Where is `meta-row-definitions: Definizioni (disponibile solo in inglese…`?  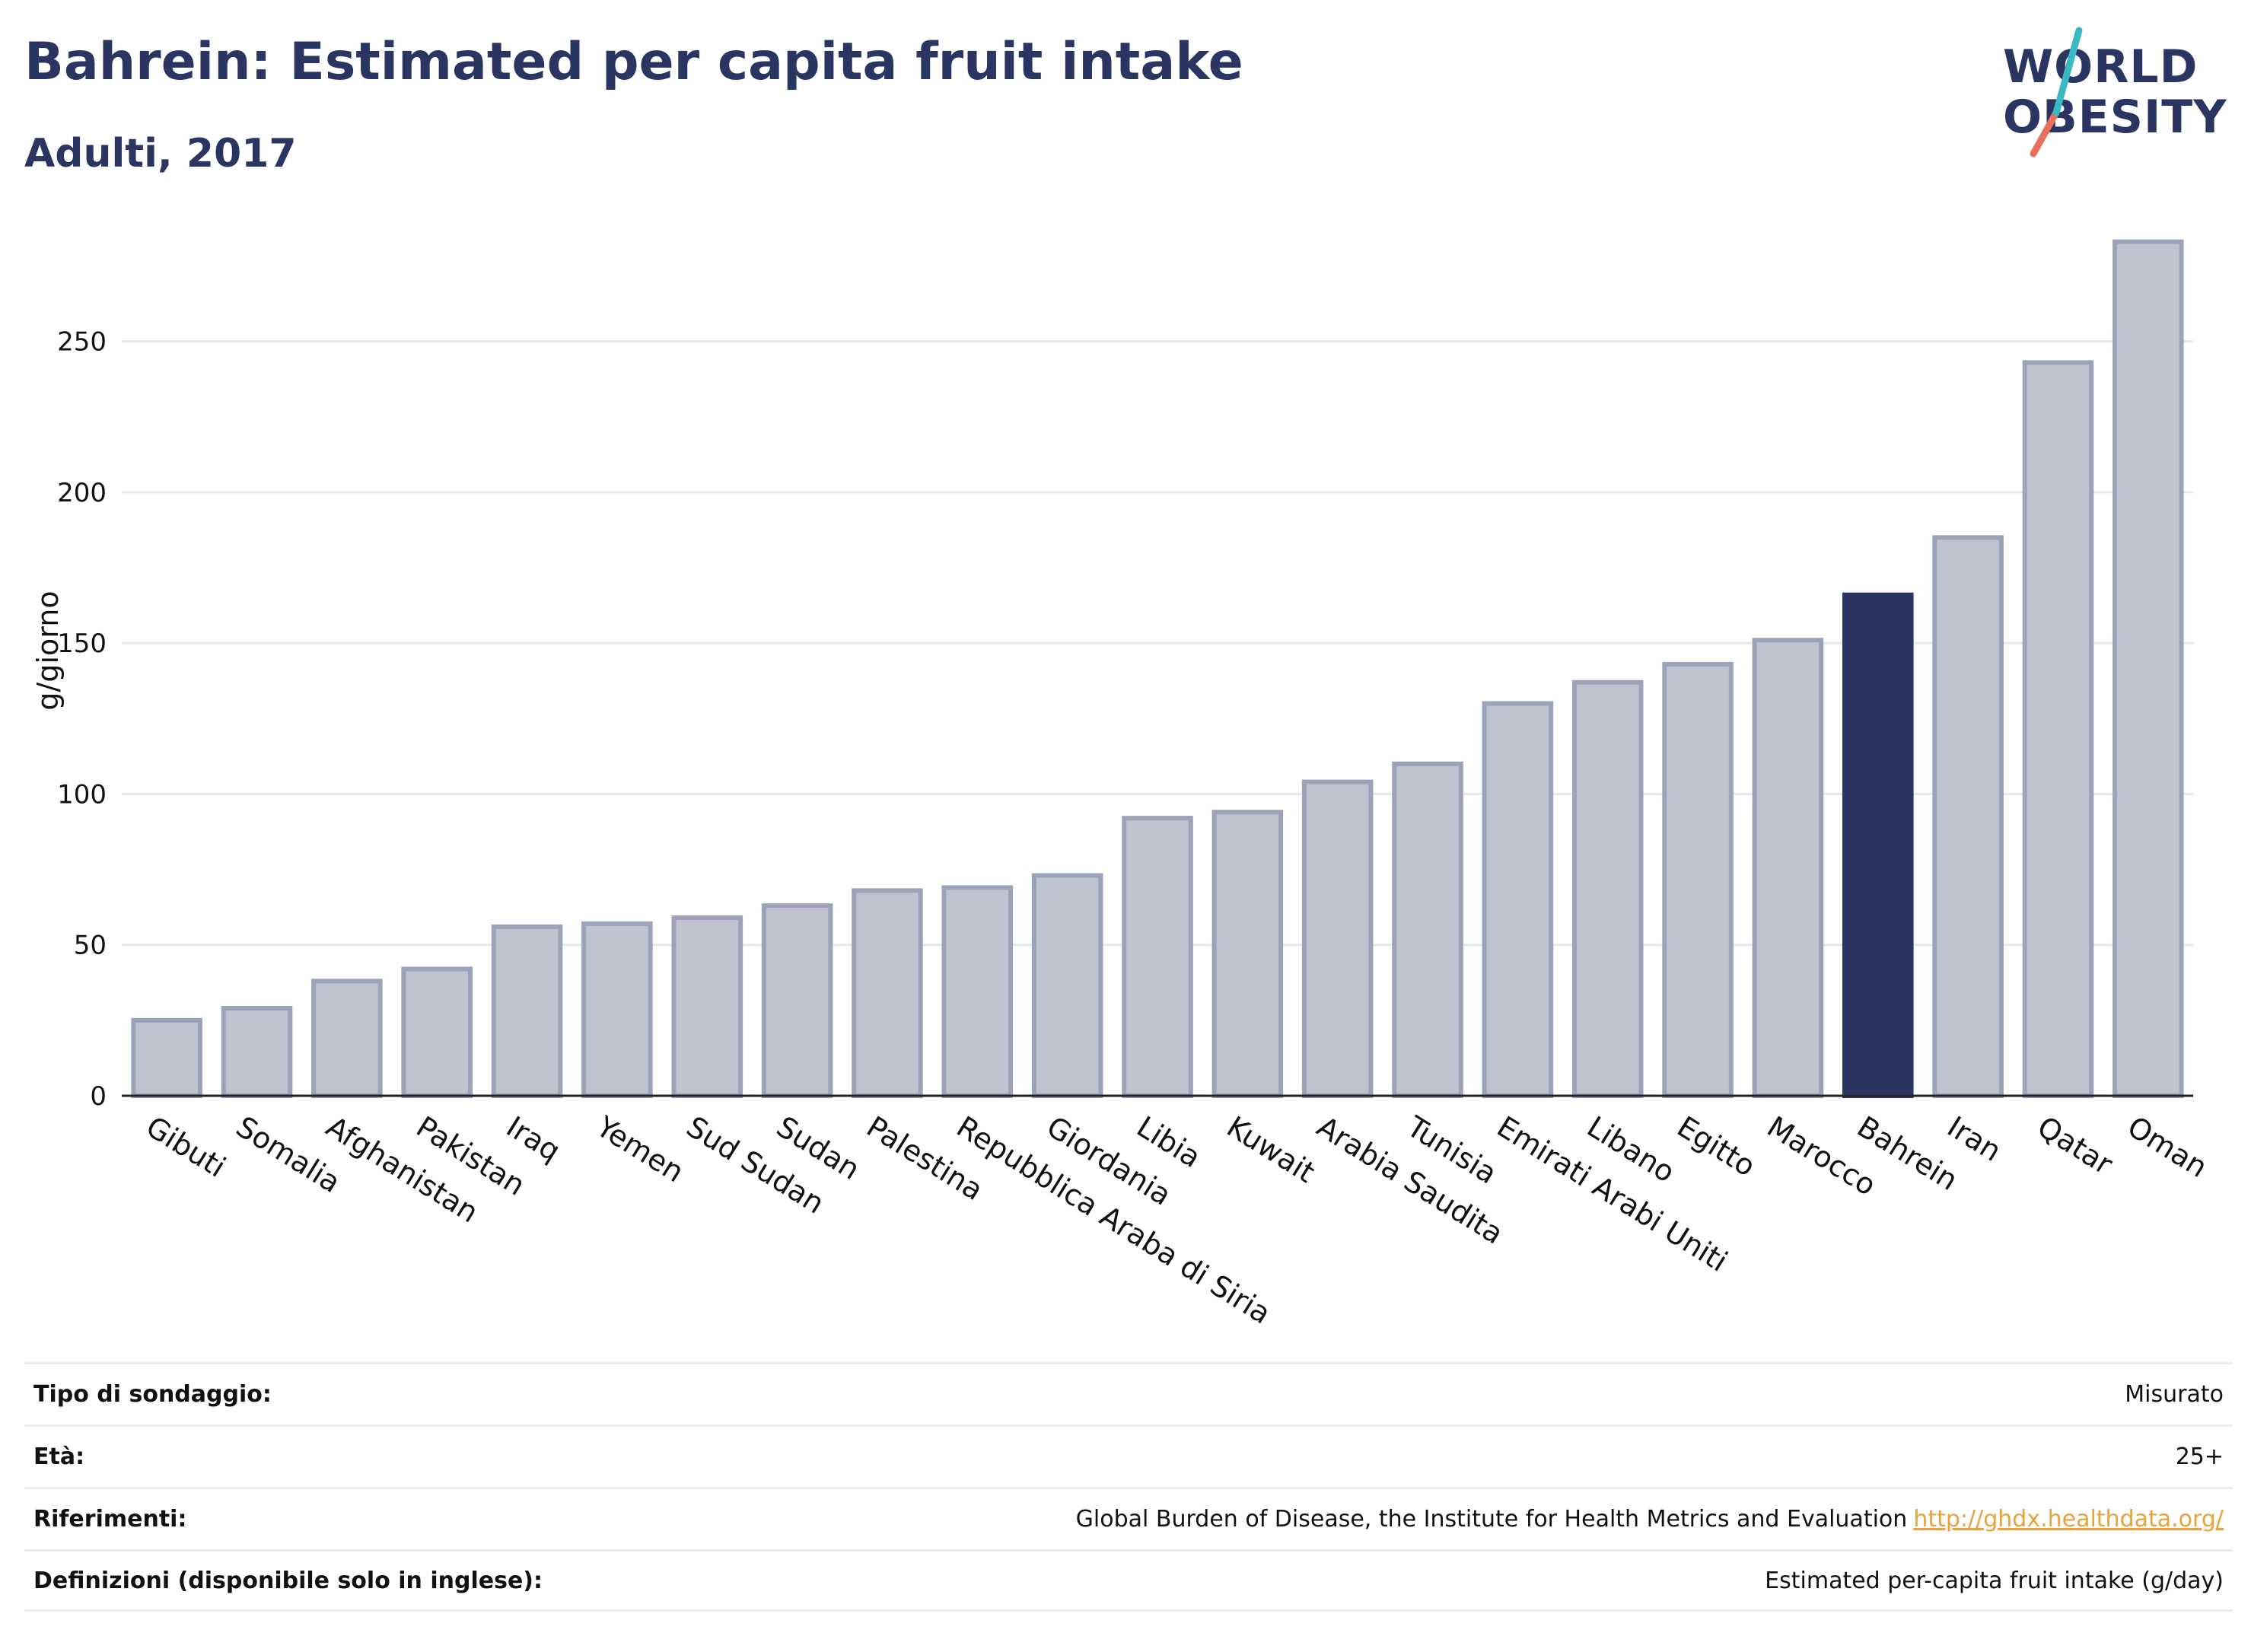 meta-row-definitions: Definizioni (disponibile solo in inglese… is located at coordinates (1128, 1580).